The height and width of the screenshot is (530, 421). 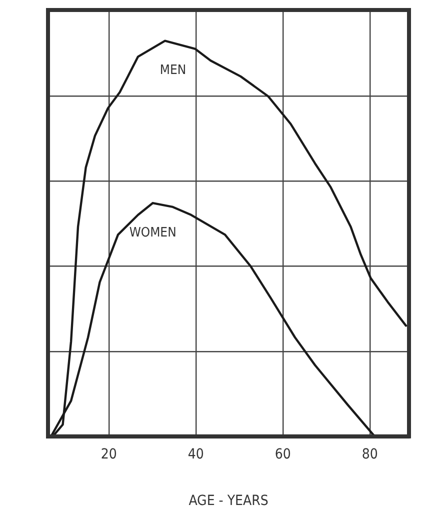 I want to click on x-axis-title: AGE - YEARS, so click(x=228, y=501).